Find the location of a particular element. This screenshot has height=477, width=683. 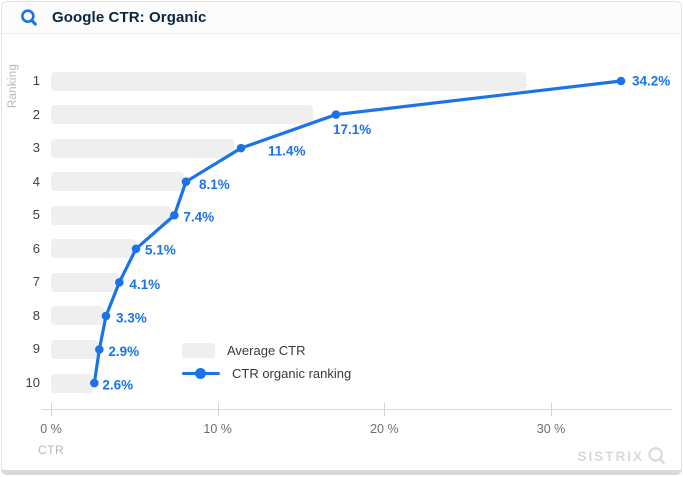

rank-label: 7 is located at coordinates (36, 282).